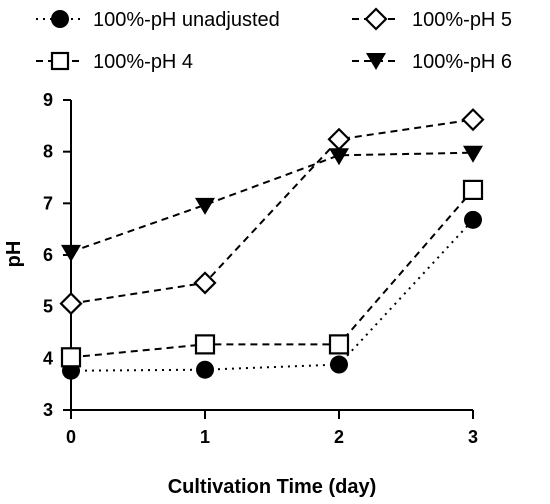 This screenshot has height=504, width=550. I want to click on legend-item-ph5: 100%-pH 5, so click(432, 19).